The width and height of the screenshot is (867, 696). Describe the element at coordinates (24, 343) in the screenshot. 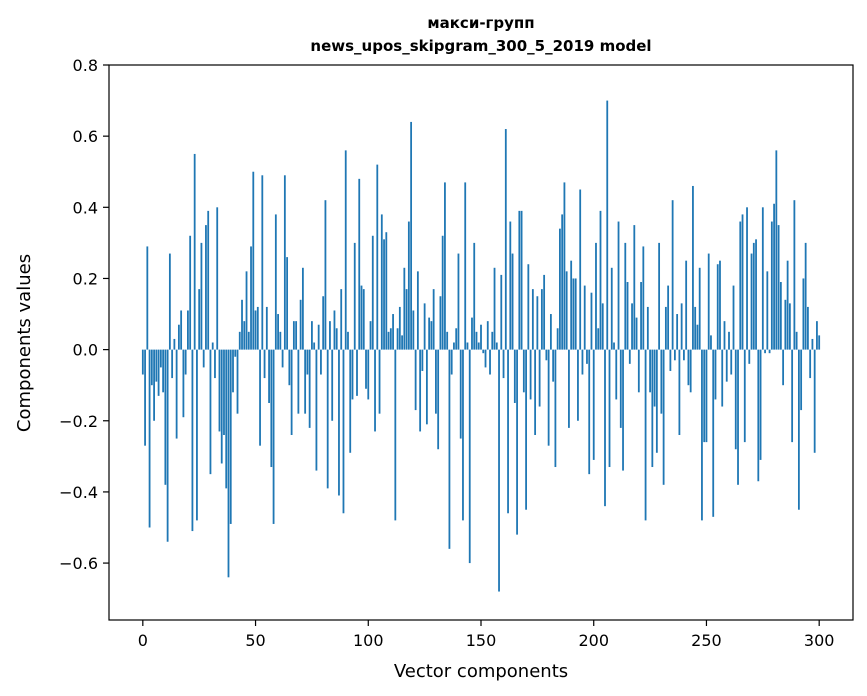

I see `y-axis-label: Components values` at that location.